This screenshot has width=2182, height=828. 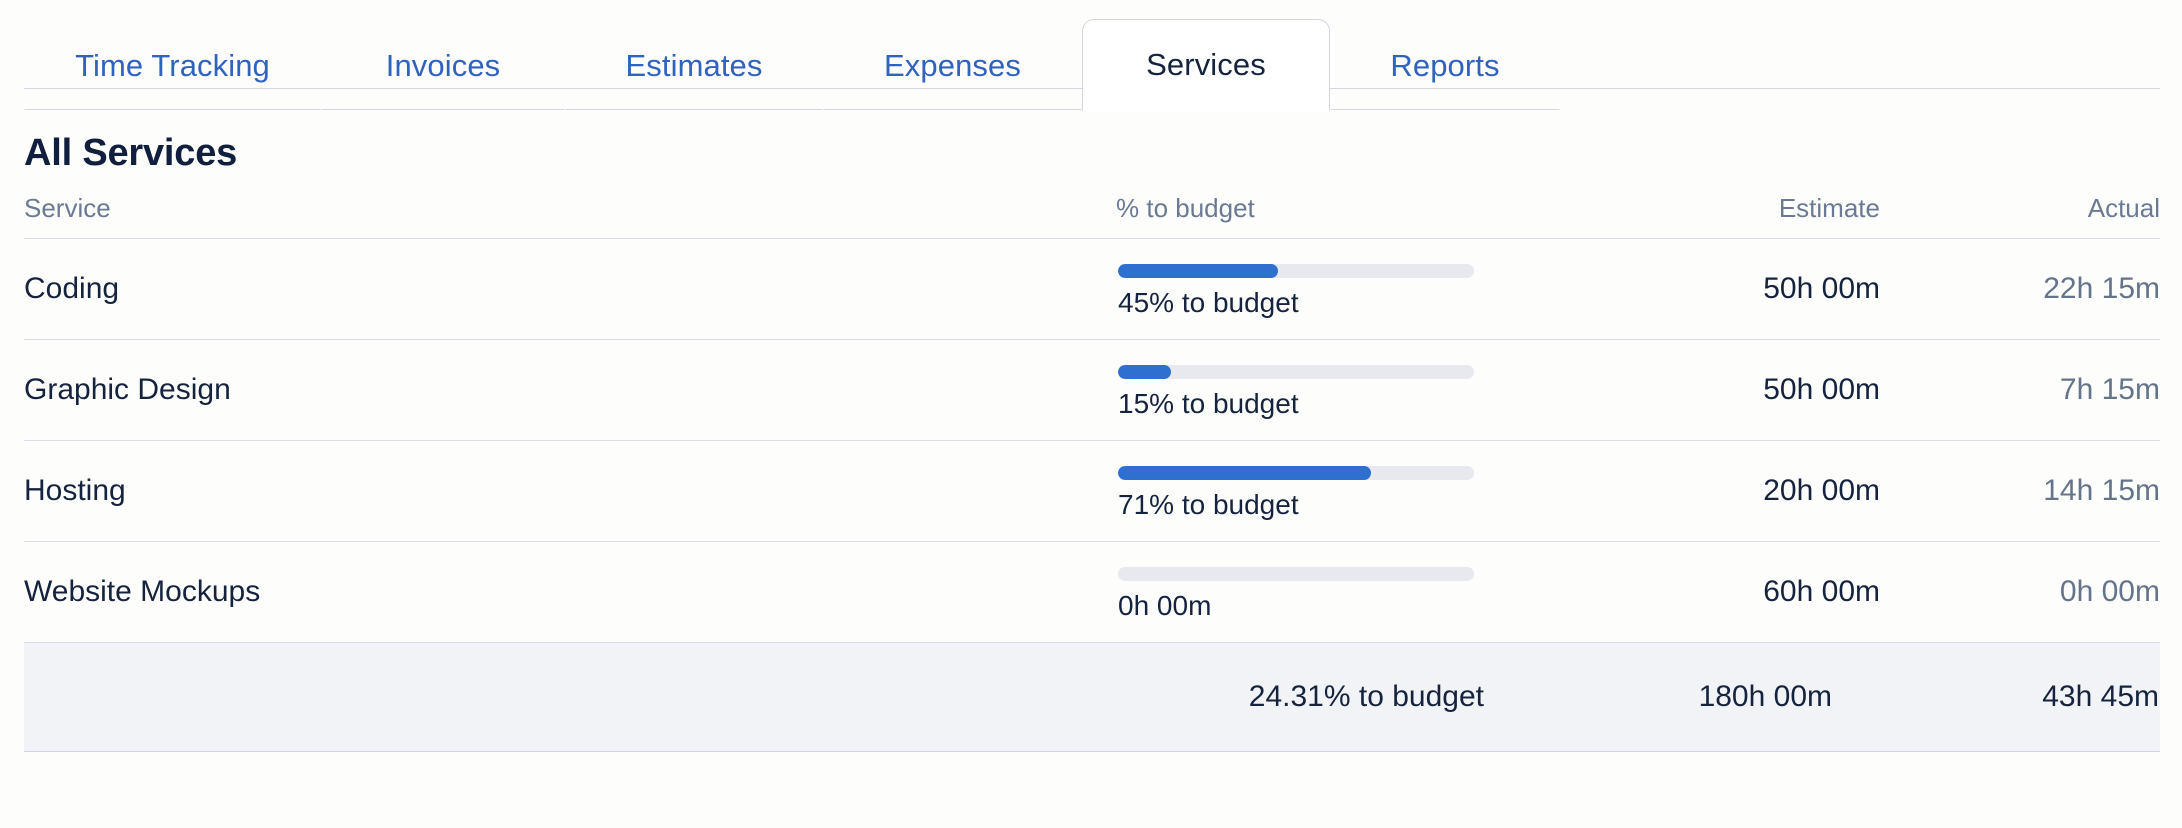 I want to click on progress-block: 15% to budget, so click(x=1296, y=390).